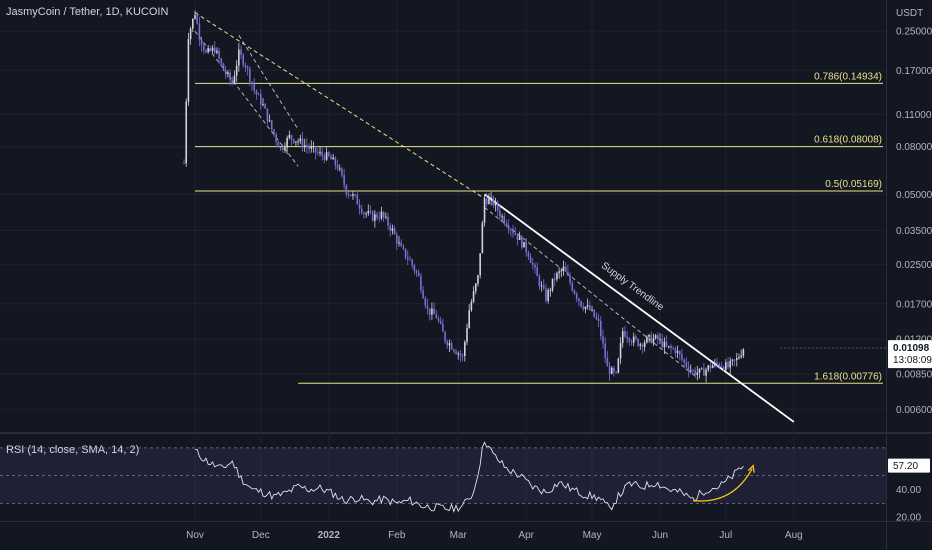 The width and height of the screenshot is (932, 550). I want to click on currency-label: USDT, so click(909, 13).